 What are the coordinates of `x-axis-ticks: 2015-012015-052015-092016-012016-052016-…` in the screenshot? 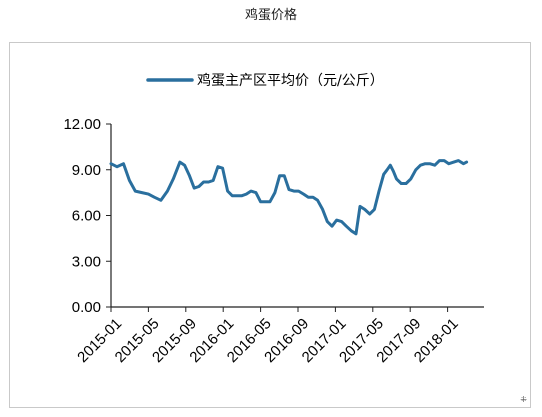 It's located at (268, 336).